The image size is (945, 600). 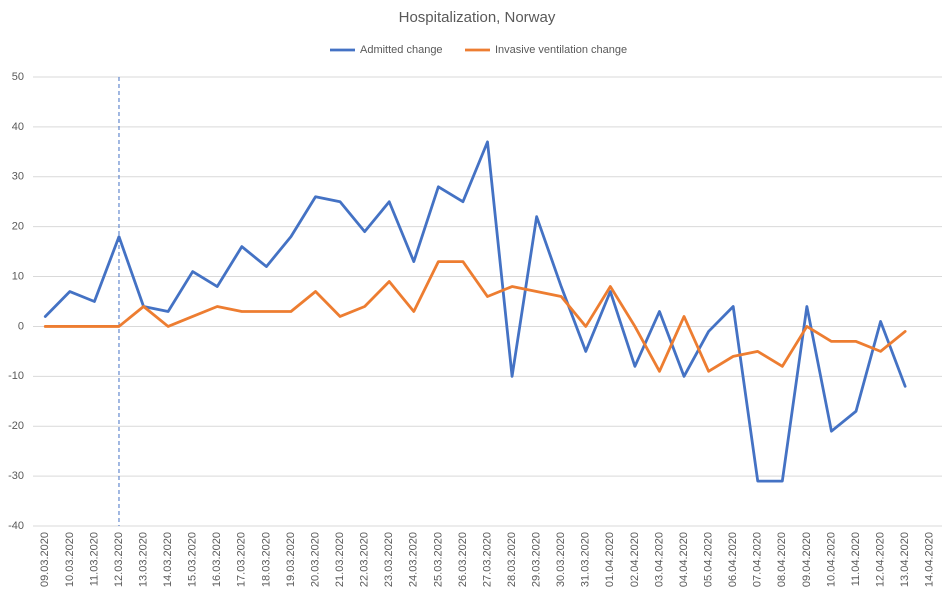 What do you see at coordinates (291, 559) in the screenshot?
I see `x-tick-label: 19.03.2020` at bounding box center [291, 559].